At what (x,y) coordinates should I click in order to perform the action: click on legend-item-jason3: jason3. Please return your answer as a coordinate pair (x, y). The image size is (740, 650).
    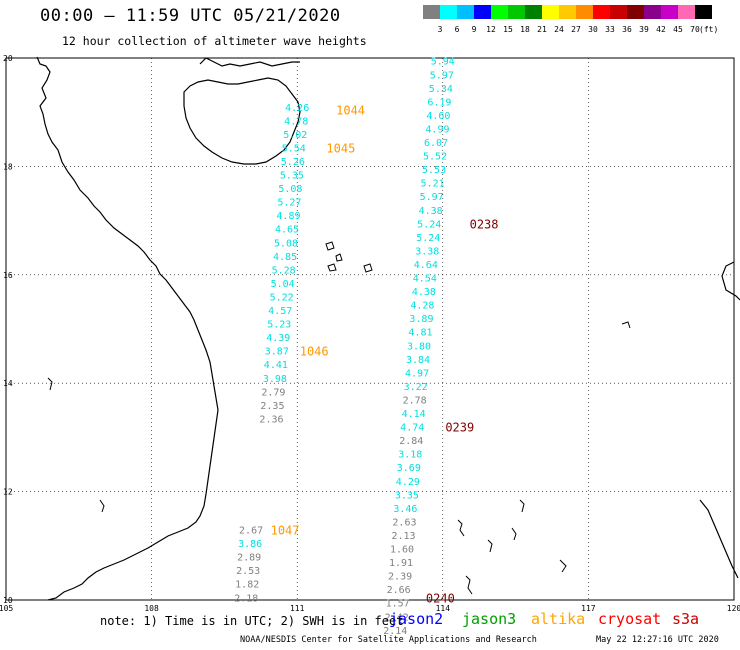
    Looking at the image, I should click on (489, 619).